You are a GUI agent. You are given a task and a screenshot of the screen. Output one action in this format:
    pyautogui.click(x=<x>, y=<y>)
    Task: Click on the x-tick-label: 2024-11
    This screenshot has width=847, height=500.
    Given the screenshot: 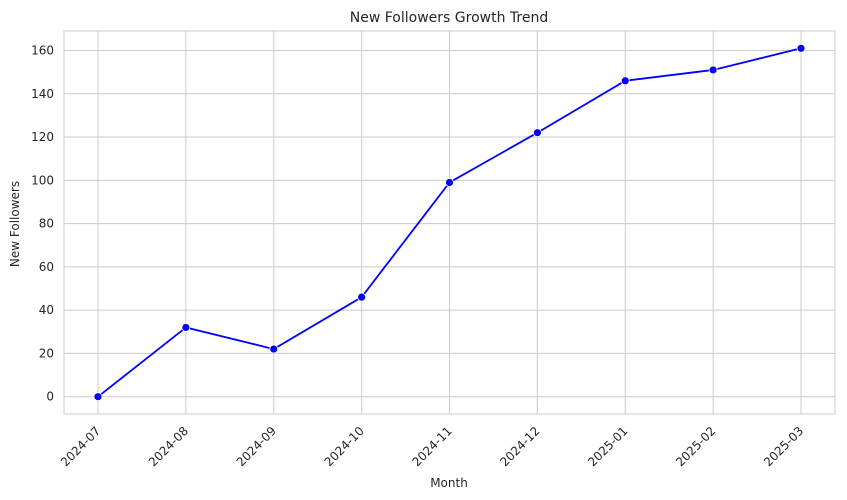 What is the action you would take?
    pyautogui.click(x=431, y=446)
    